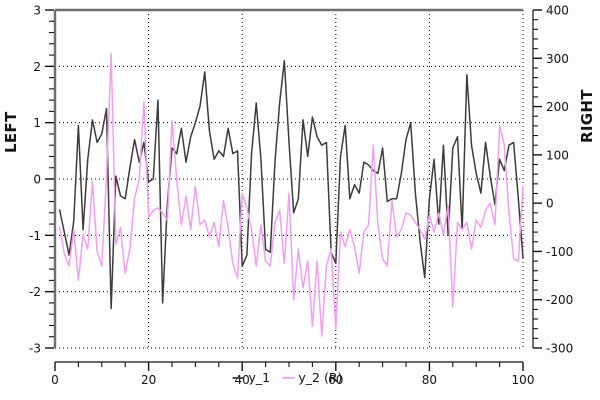 The width and height of the screenshot is (600, 400). What do you see at coordinates (287, 377) in the screenshot?
I see `chart-legend: y_1 y_2 (R)` at bounding box center [287, 377].